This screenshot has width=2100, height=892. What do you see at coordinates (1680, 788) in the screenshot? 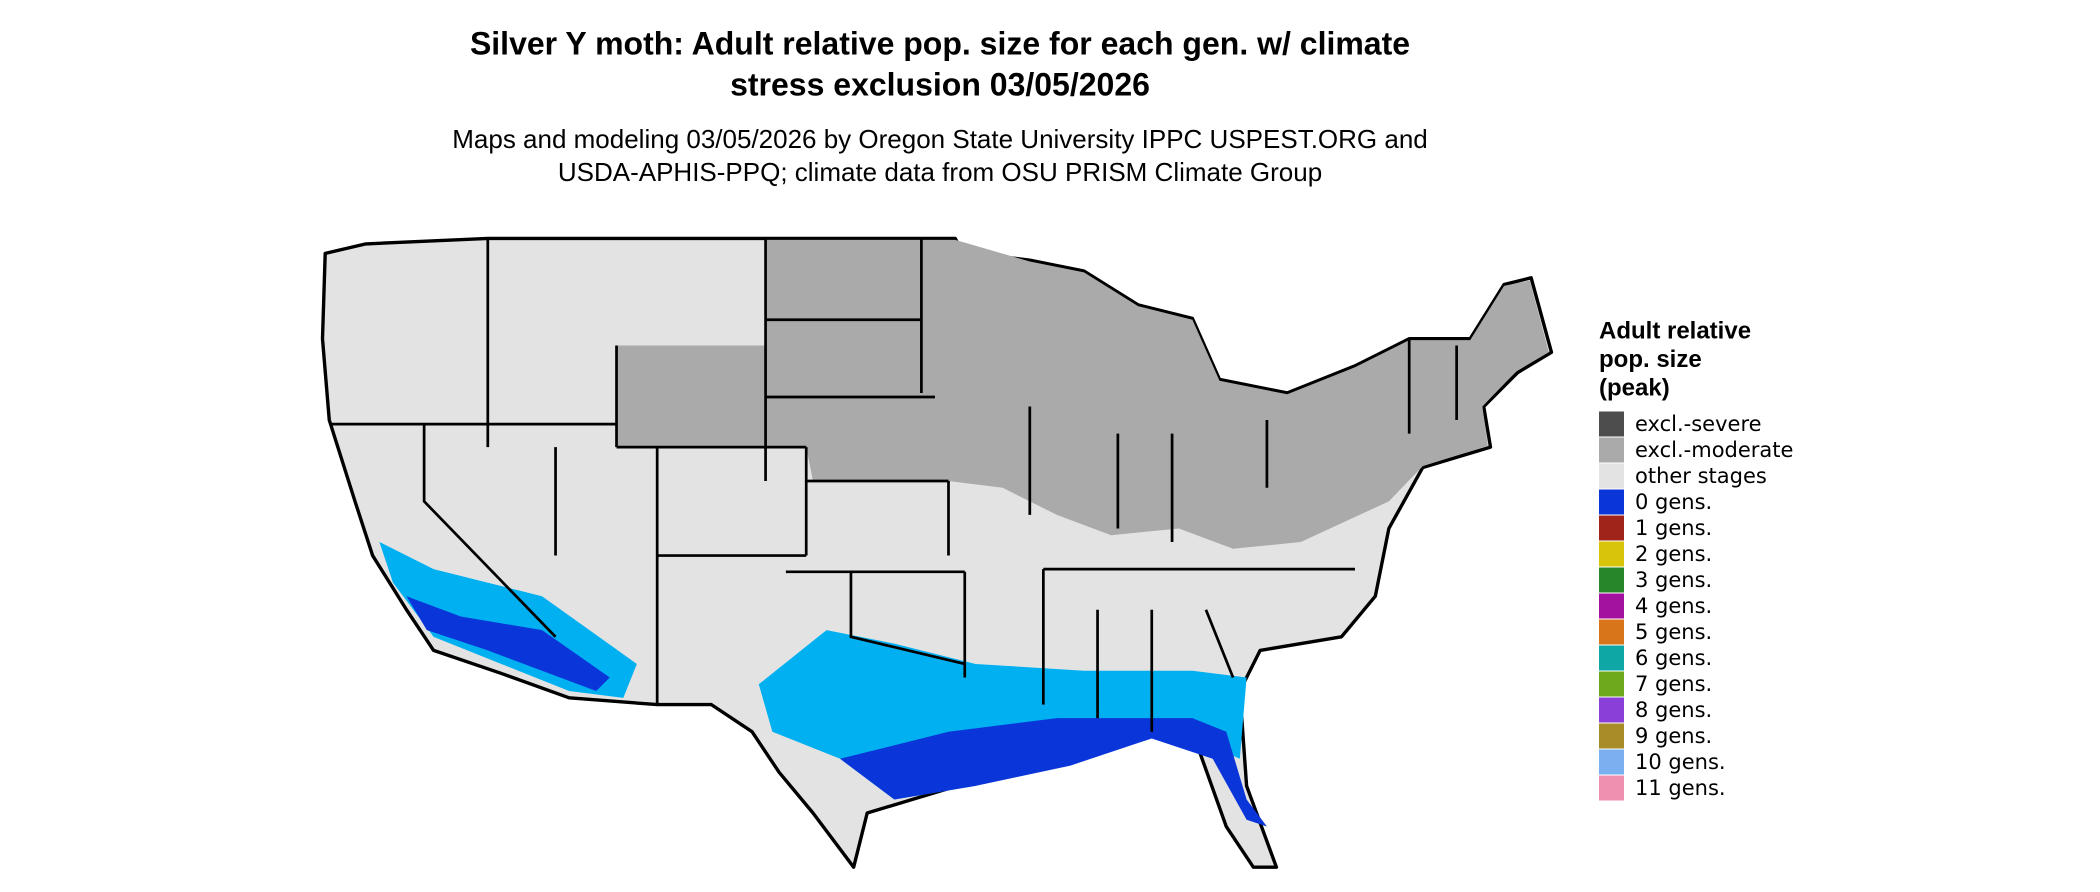
I see `legend-label: 11 gens.` at bounding box center [1680, 788].